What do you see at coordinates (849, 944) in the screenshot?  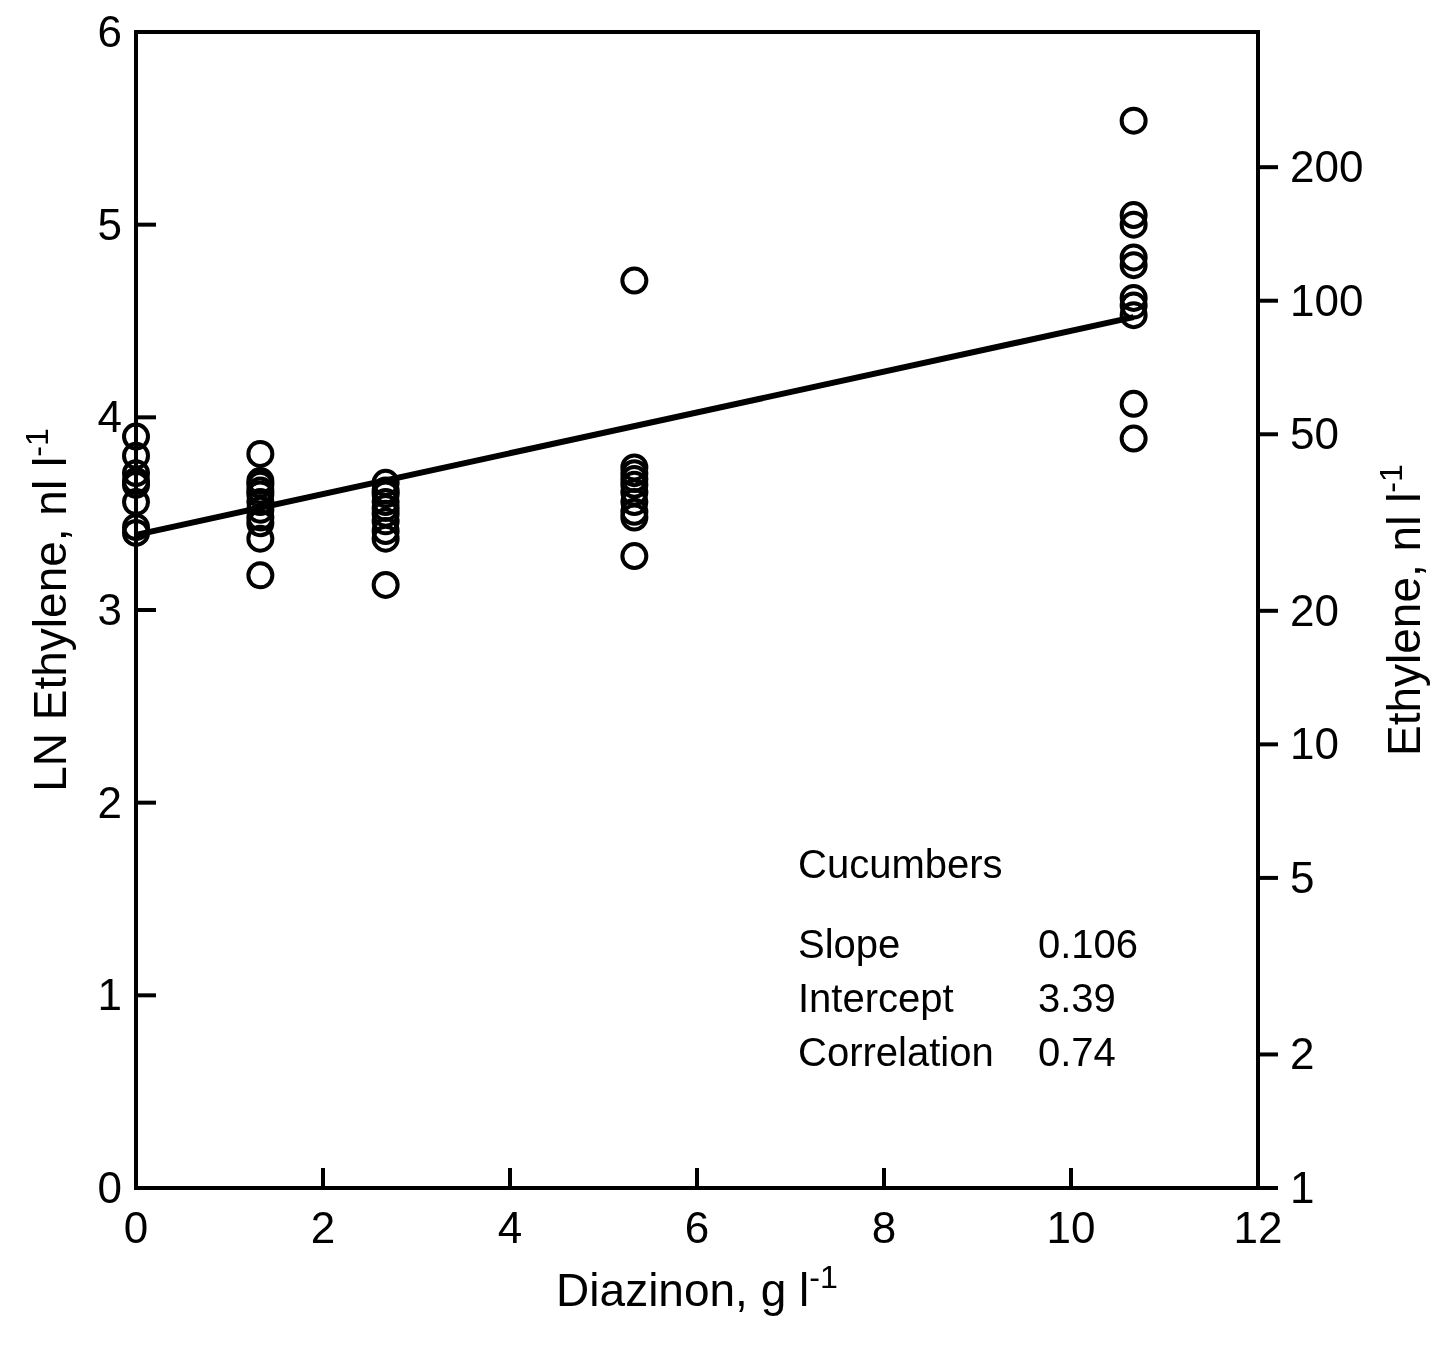 I see `annotation: Slope` at bounding box center [849, 944].